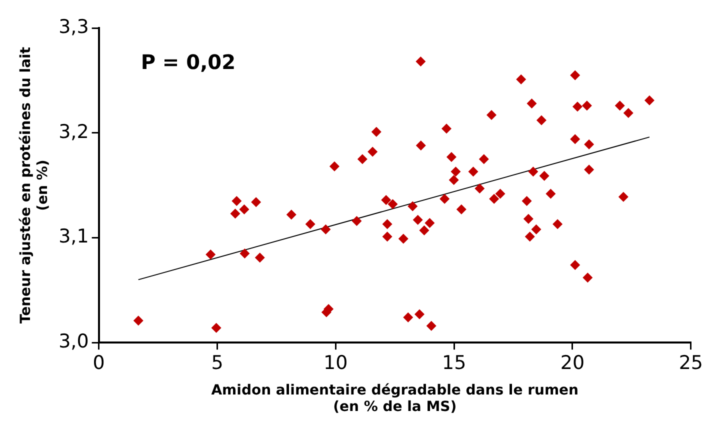 The image size is (714, 432). I want to click on x-tick-label: 5, so click(217, 363).